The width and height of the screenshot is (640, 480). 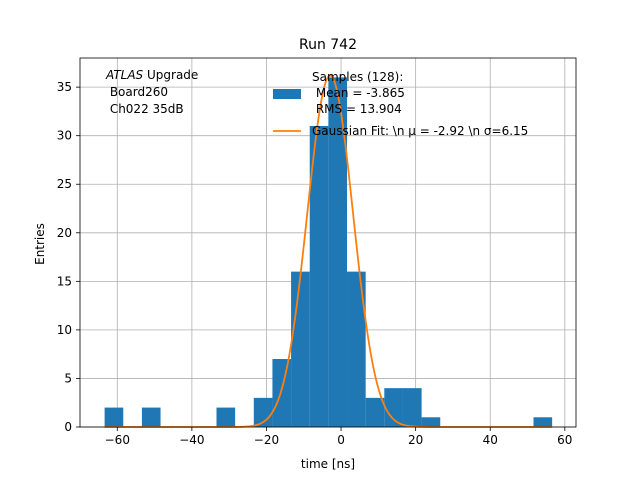 What do you see at coordinates (124, 75) in the screenshot?
I see `annotation-atlas-italic: ATLAS` at bounding box center [124, 75].